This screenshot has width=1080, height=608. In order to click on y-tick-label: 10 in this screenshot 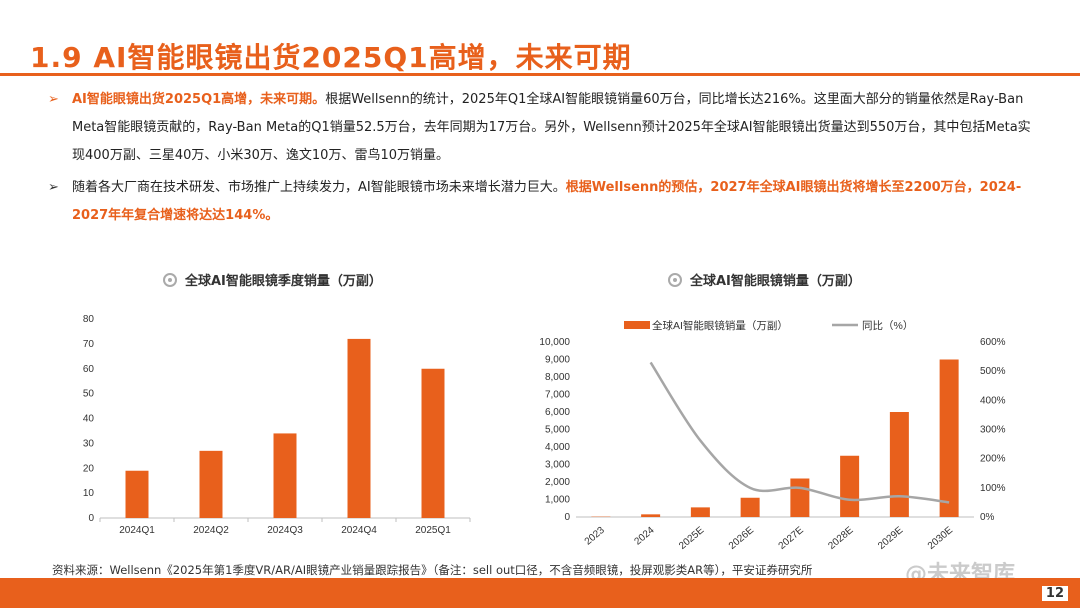, I will do `click(89, 493)`.